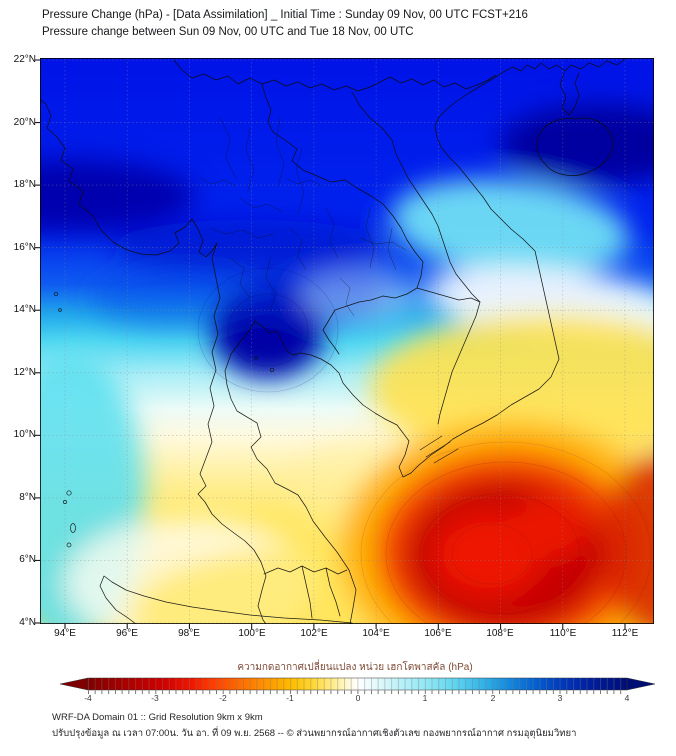 Image resolution: width=676 pixels, height=756 pixels. What do you see at coordinates (223, 698) in the screenshot?
I see `colorbar-tick: -2` at bounding box center [223, 698].